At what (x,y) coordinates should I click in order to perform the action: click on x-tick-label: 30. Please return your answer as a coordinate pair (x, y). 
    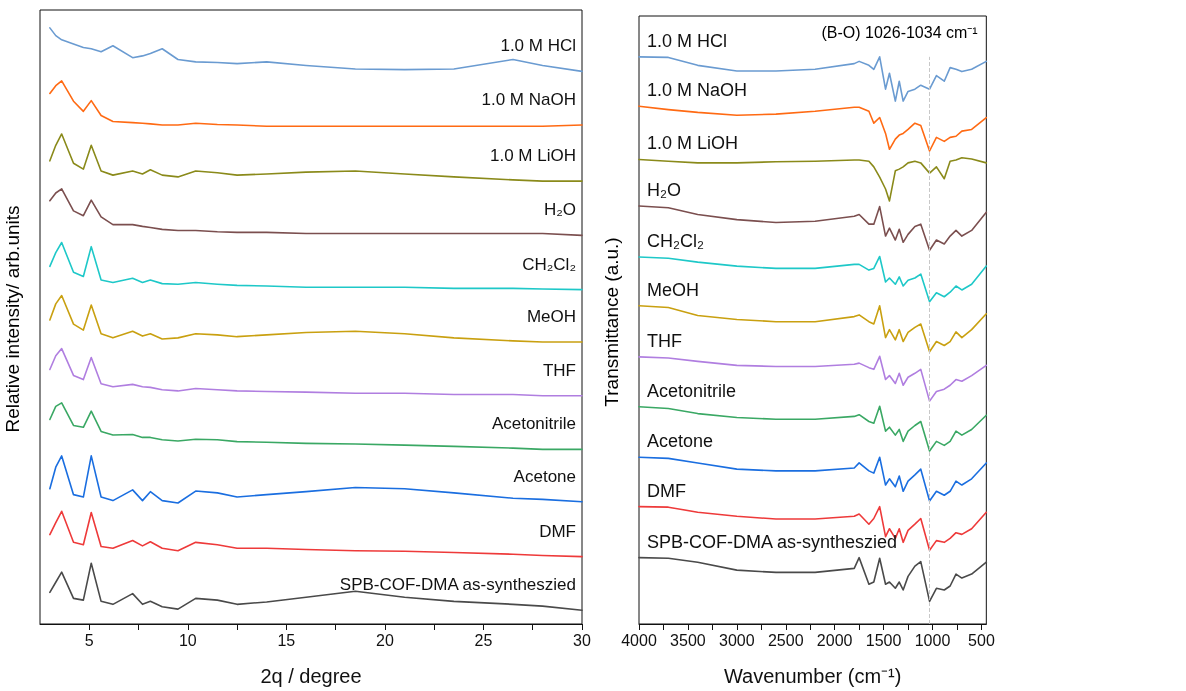
    Looking at the image, I should click on (582, 640).